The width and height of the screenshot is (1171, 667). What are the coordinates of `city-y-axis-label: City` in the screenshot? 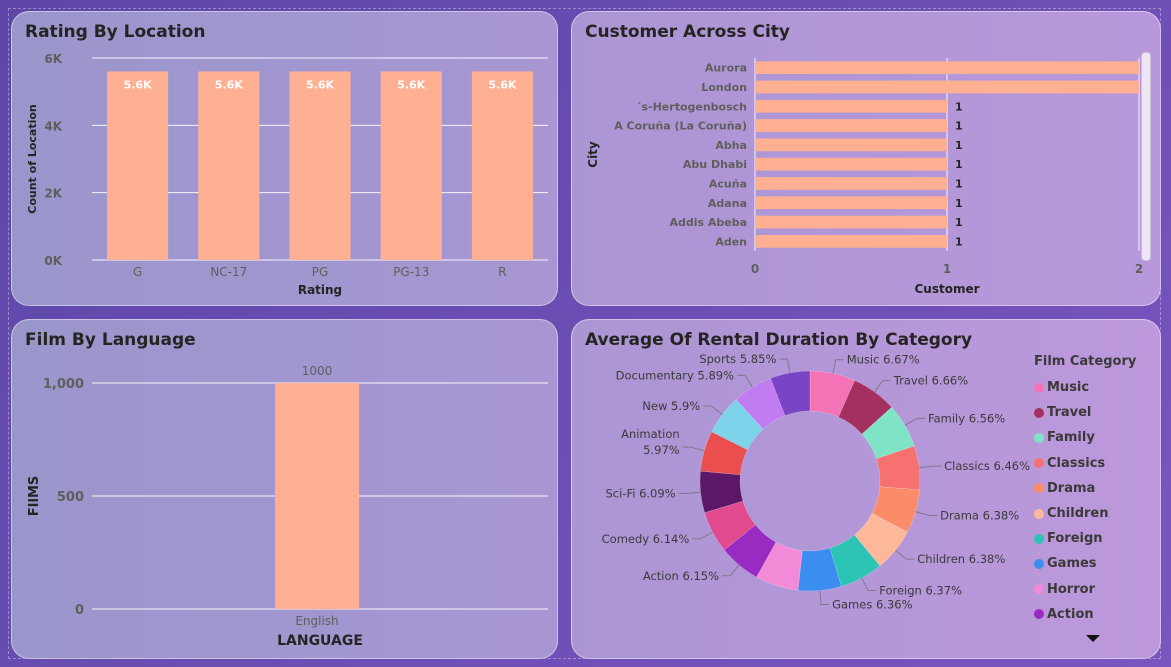 It's located at (593, 154).